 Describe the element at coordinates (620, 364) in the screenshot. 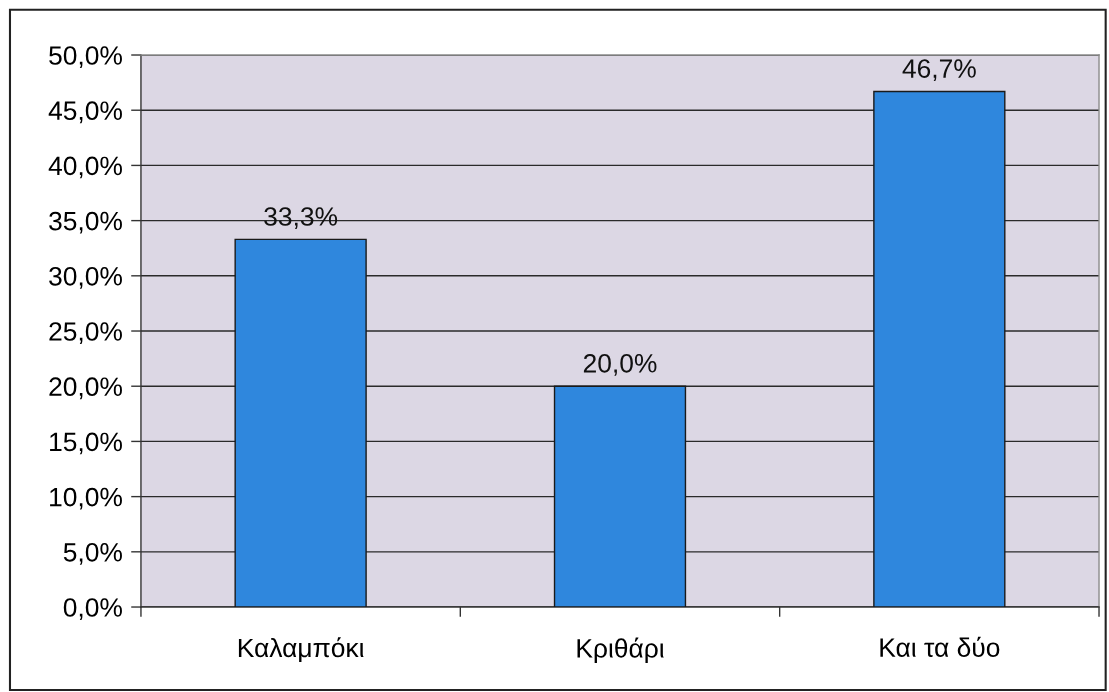

I see `data-label: 20,0%` at that location.